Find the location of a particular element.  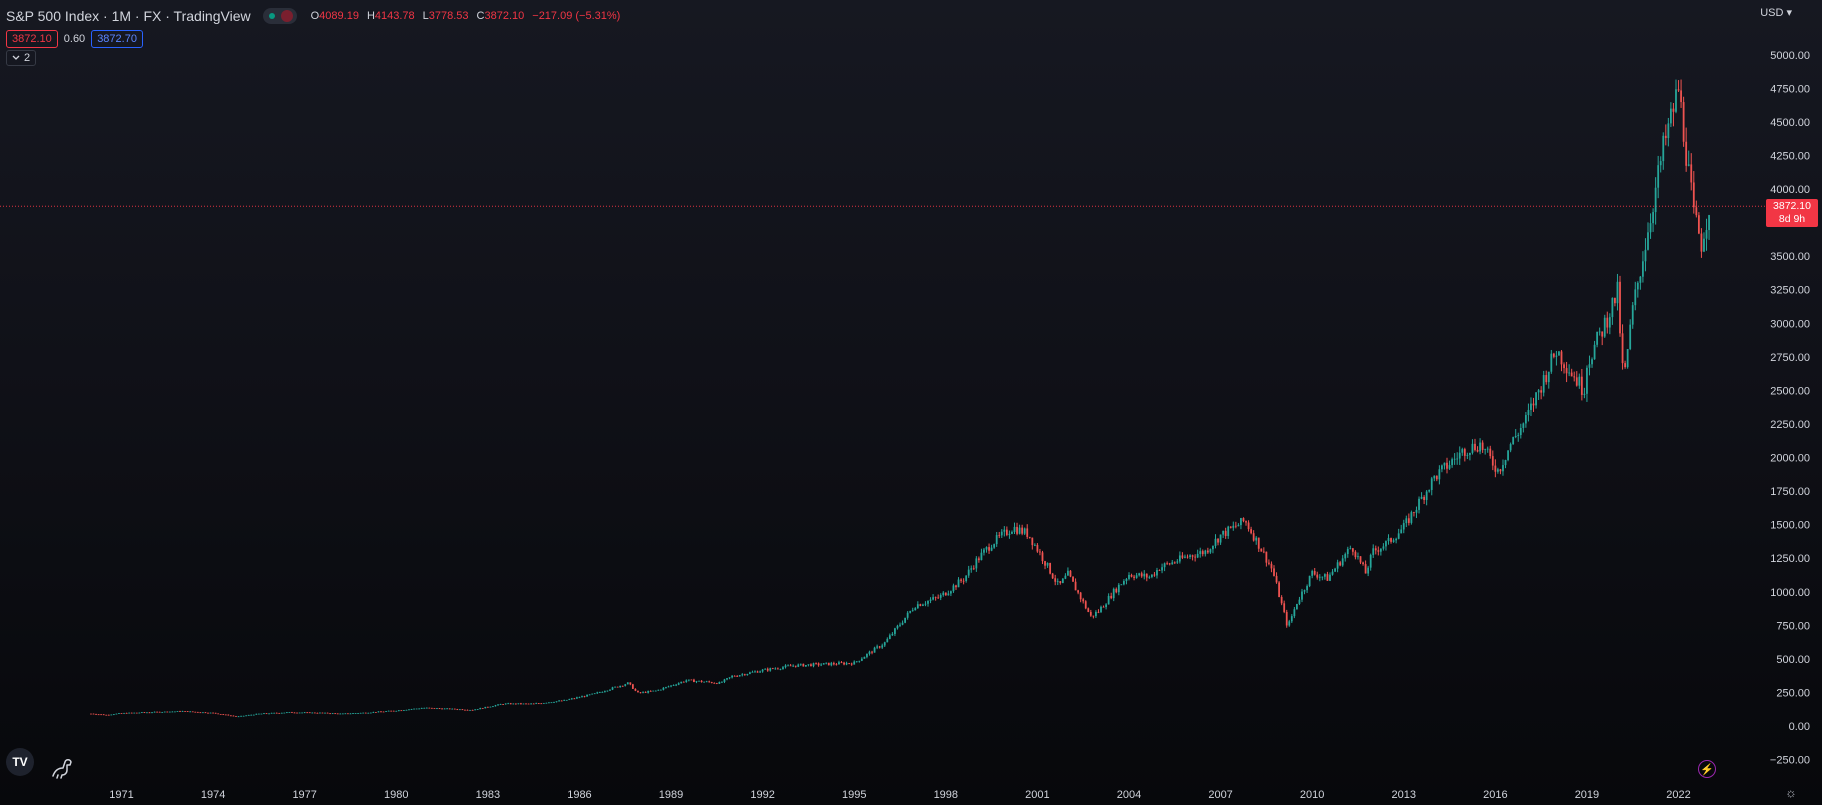

tradingview-logo-icon: TV is located at coordinates (20, 762).